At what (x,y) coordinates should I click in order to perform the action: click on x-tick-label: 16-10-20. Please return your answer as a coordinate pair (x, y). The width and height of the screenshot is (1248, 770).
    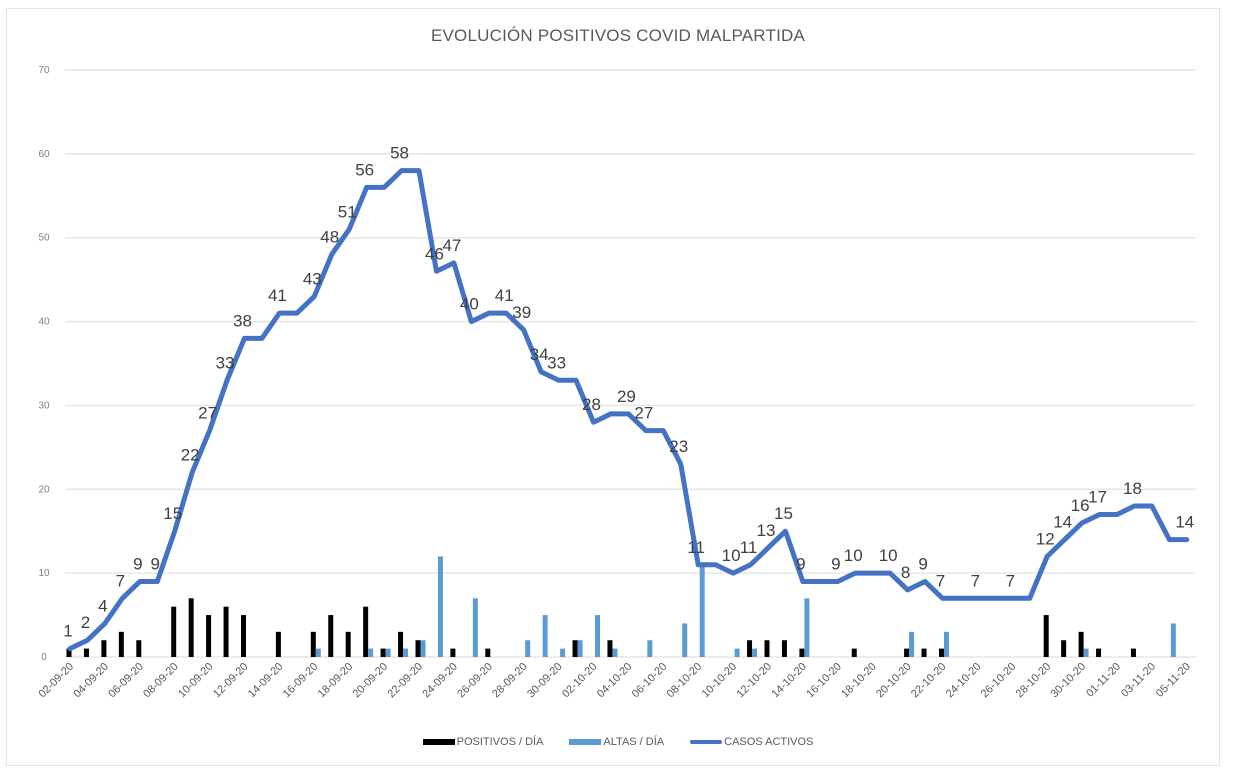
    Looking at the image, I should click on (824, 681).